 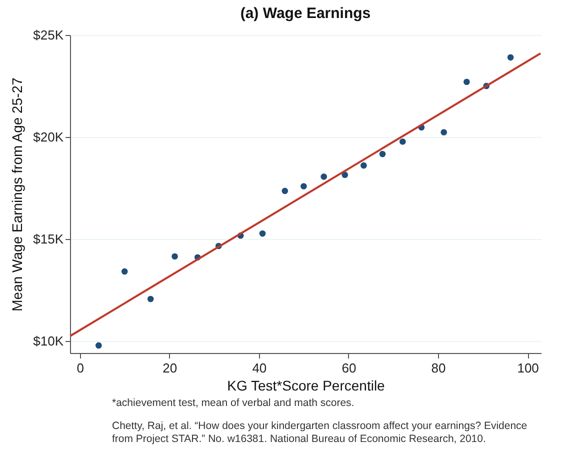 I want to click on y-tick-label: $25K, so click(x=48, y=35).